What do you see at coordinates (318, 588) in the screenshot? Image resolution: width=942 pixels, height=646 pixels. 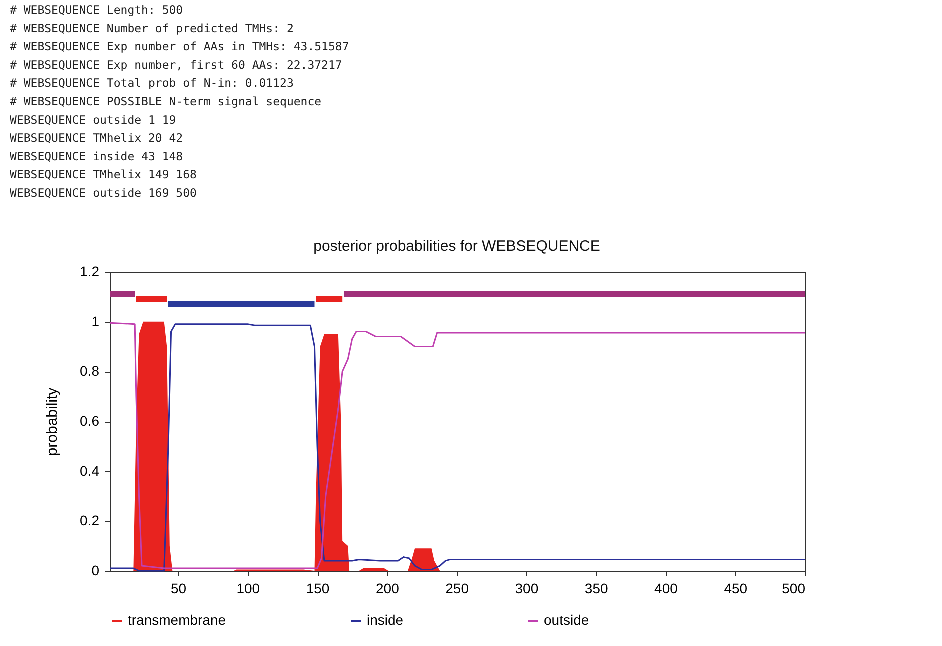 I see `x-tick-label: 150` at bounding box center [318, 588].